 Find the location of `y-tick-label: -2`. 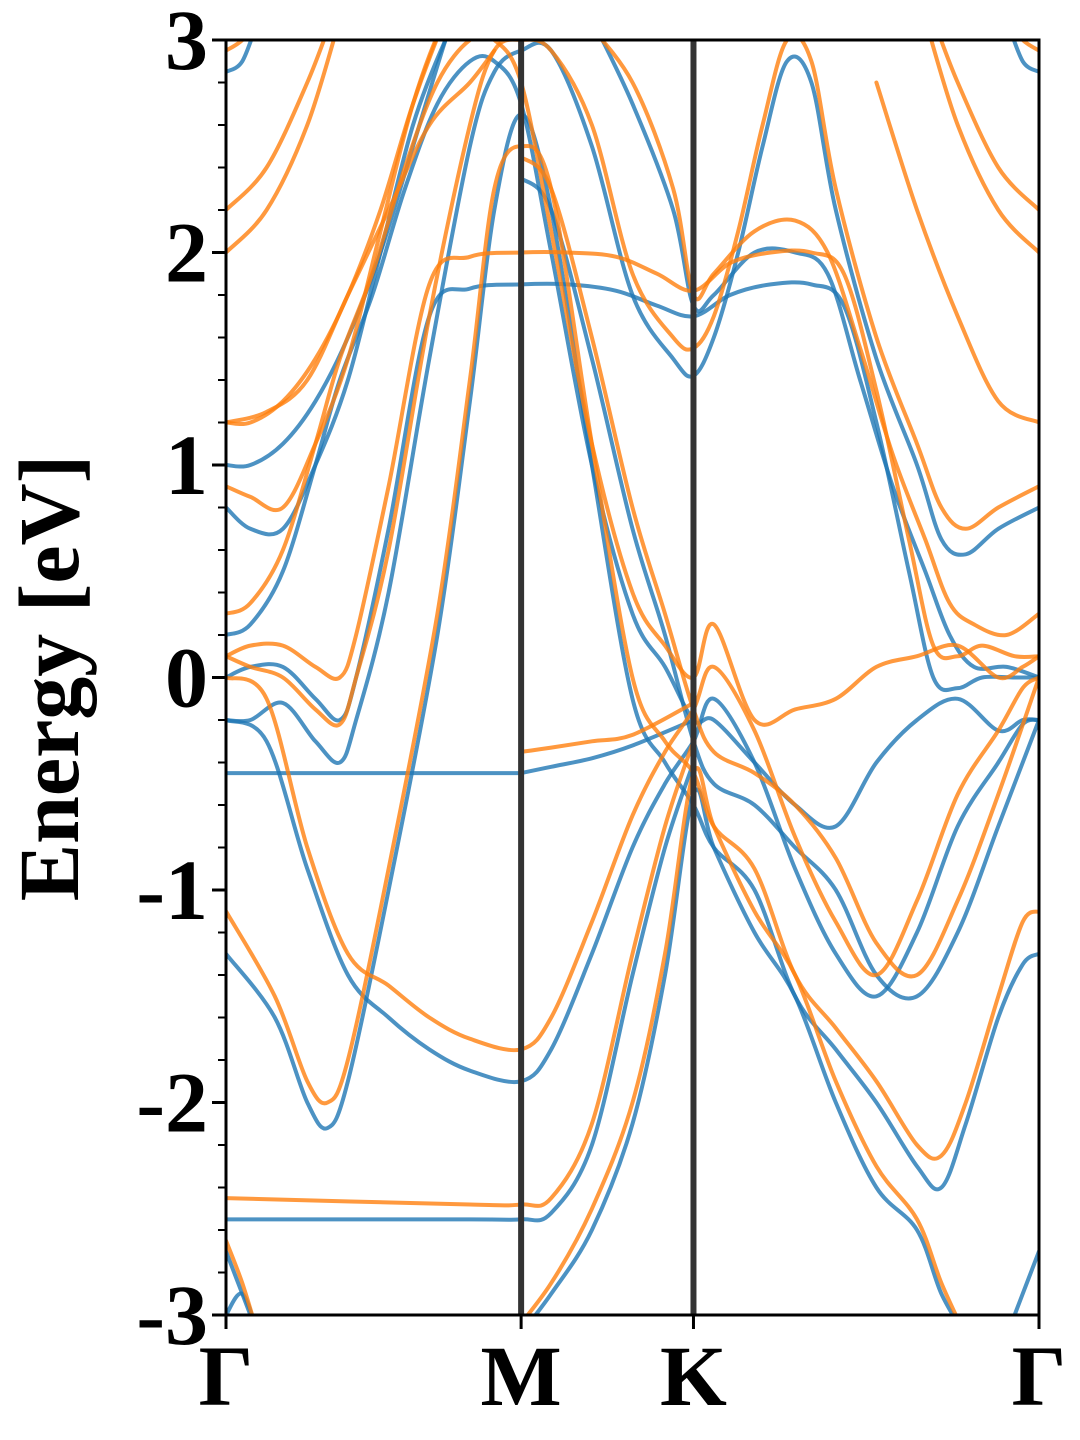

y-tick-label: -2 is located at coordinates (172, 1103).